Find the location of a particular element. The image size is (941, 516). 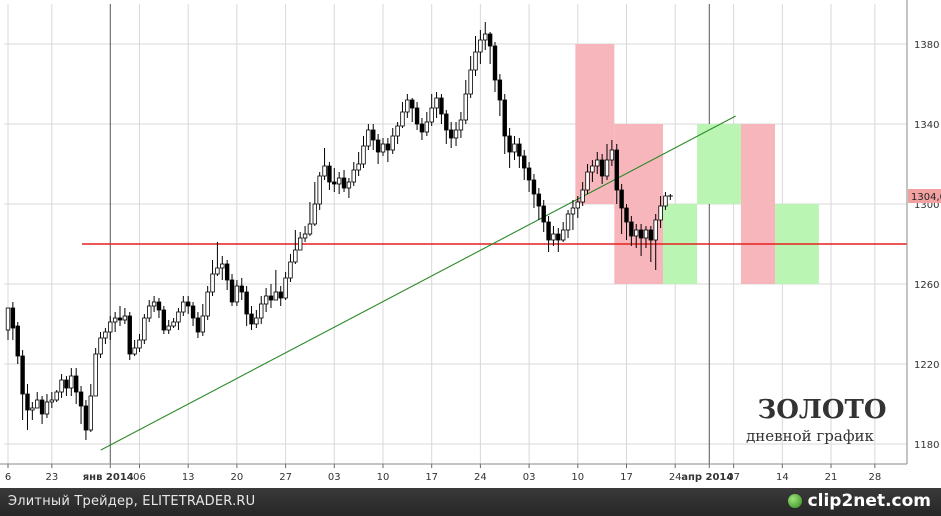

watermark-text: clip2net.com is located at coordinates (869, 501).